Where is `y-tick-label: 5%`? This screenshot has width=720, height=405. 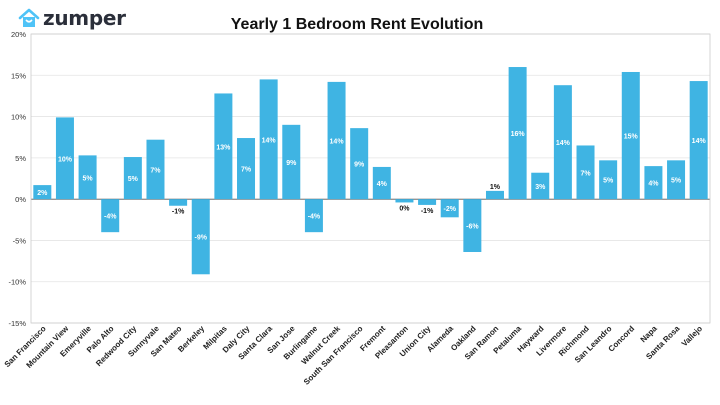 y-tick-label: 5% is located at coordinates (20, 158).